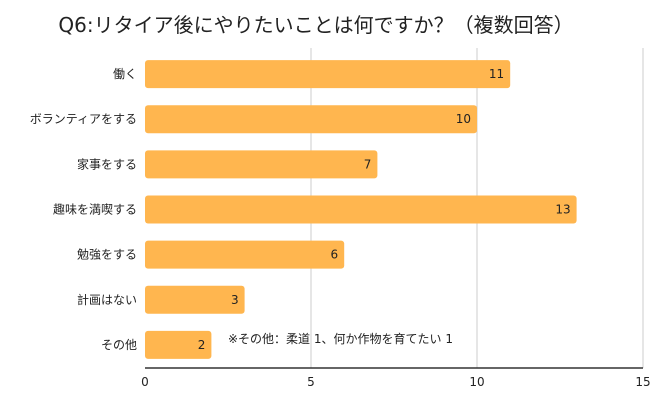  Describe the element at coordinates (642, 382) in the screenshot. I see `x-tick-label: 15` at that location.